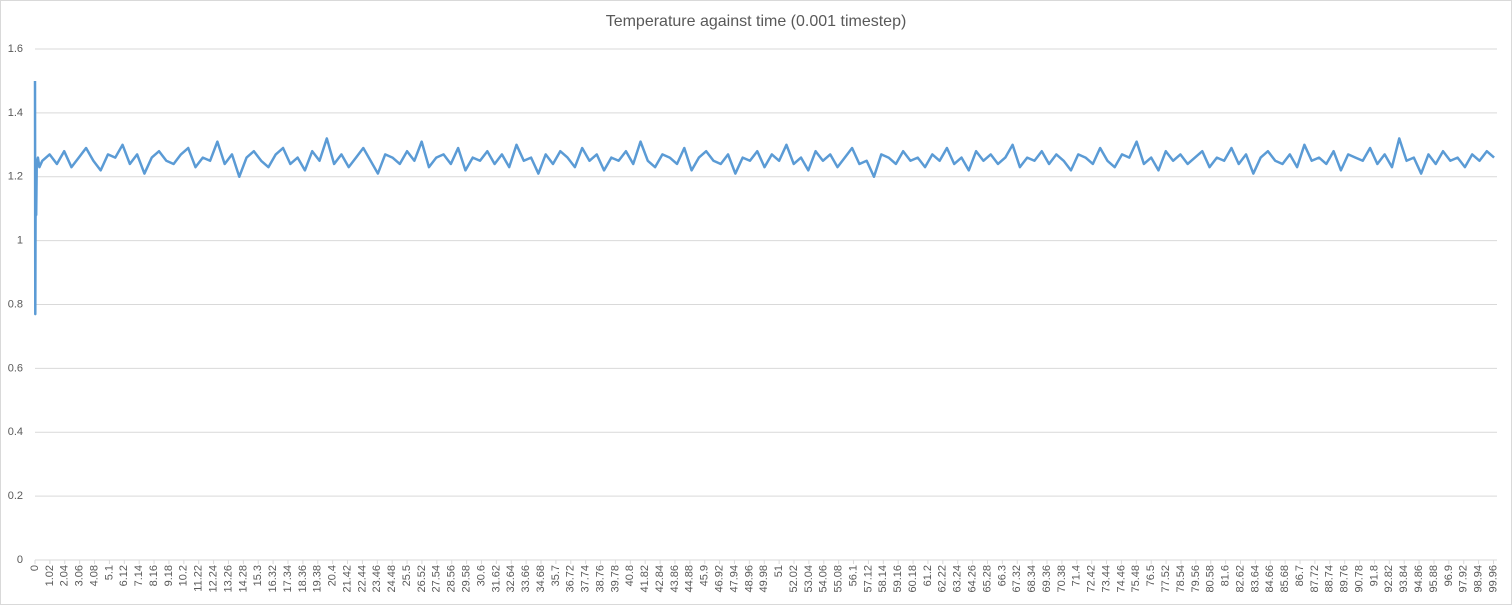 Image resolution: width=1512 pixels, height=605 pixels. Describe the element at coordinates (15, 113) in the screenshot. I see `y-tick-label: 1.4` at that location.